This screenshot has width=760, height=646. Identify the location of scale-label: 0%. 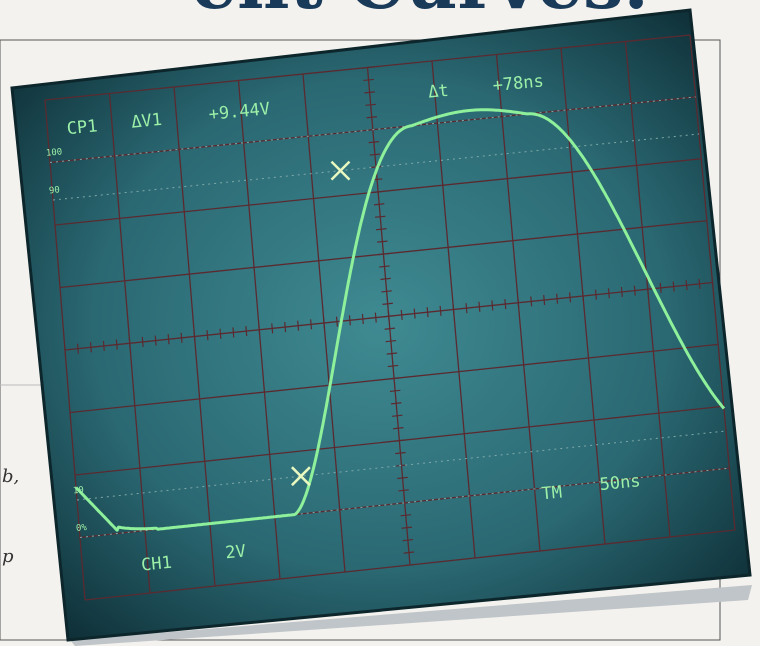
(82, 528).